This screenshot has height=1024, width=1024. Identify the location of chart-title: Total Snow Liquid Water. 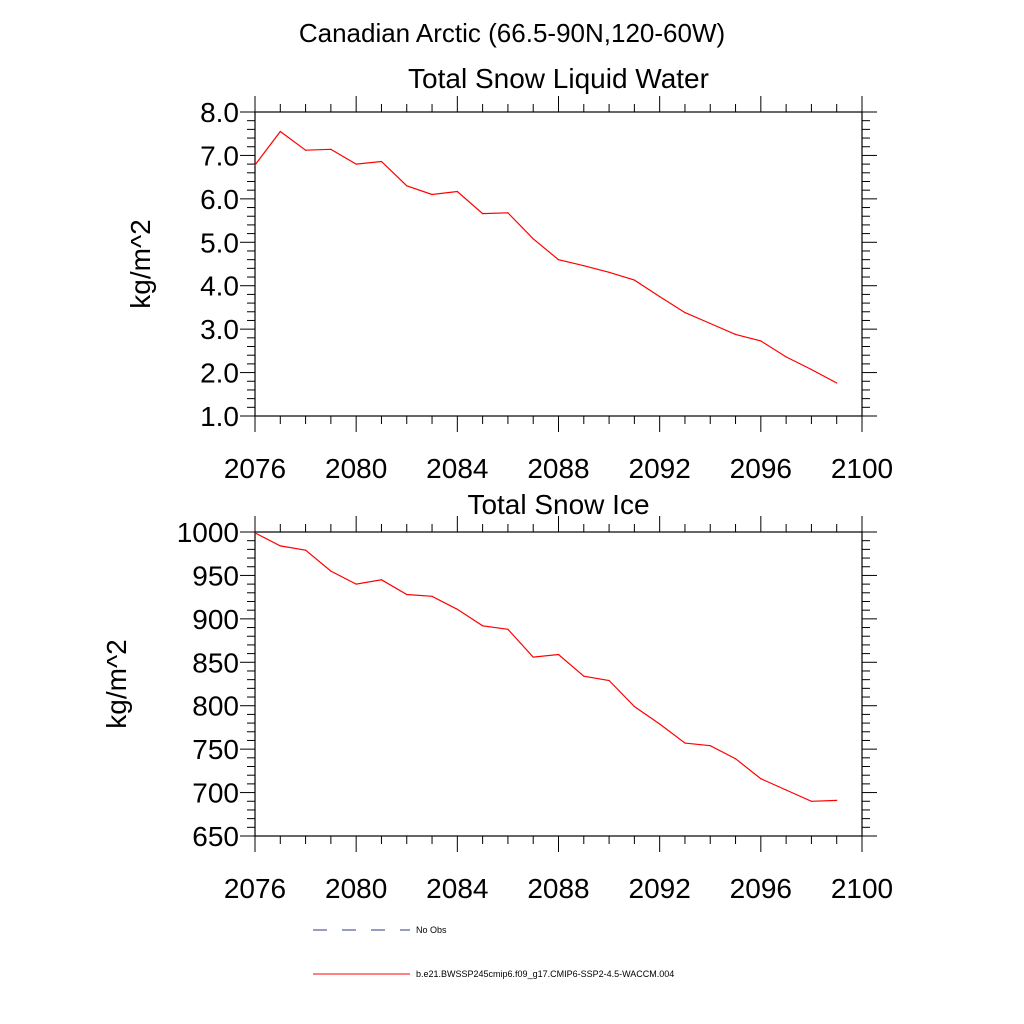
(558, 78).